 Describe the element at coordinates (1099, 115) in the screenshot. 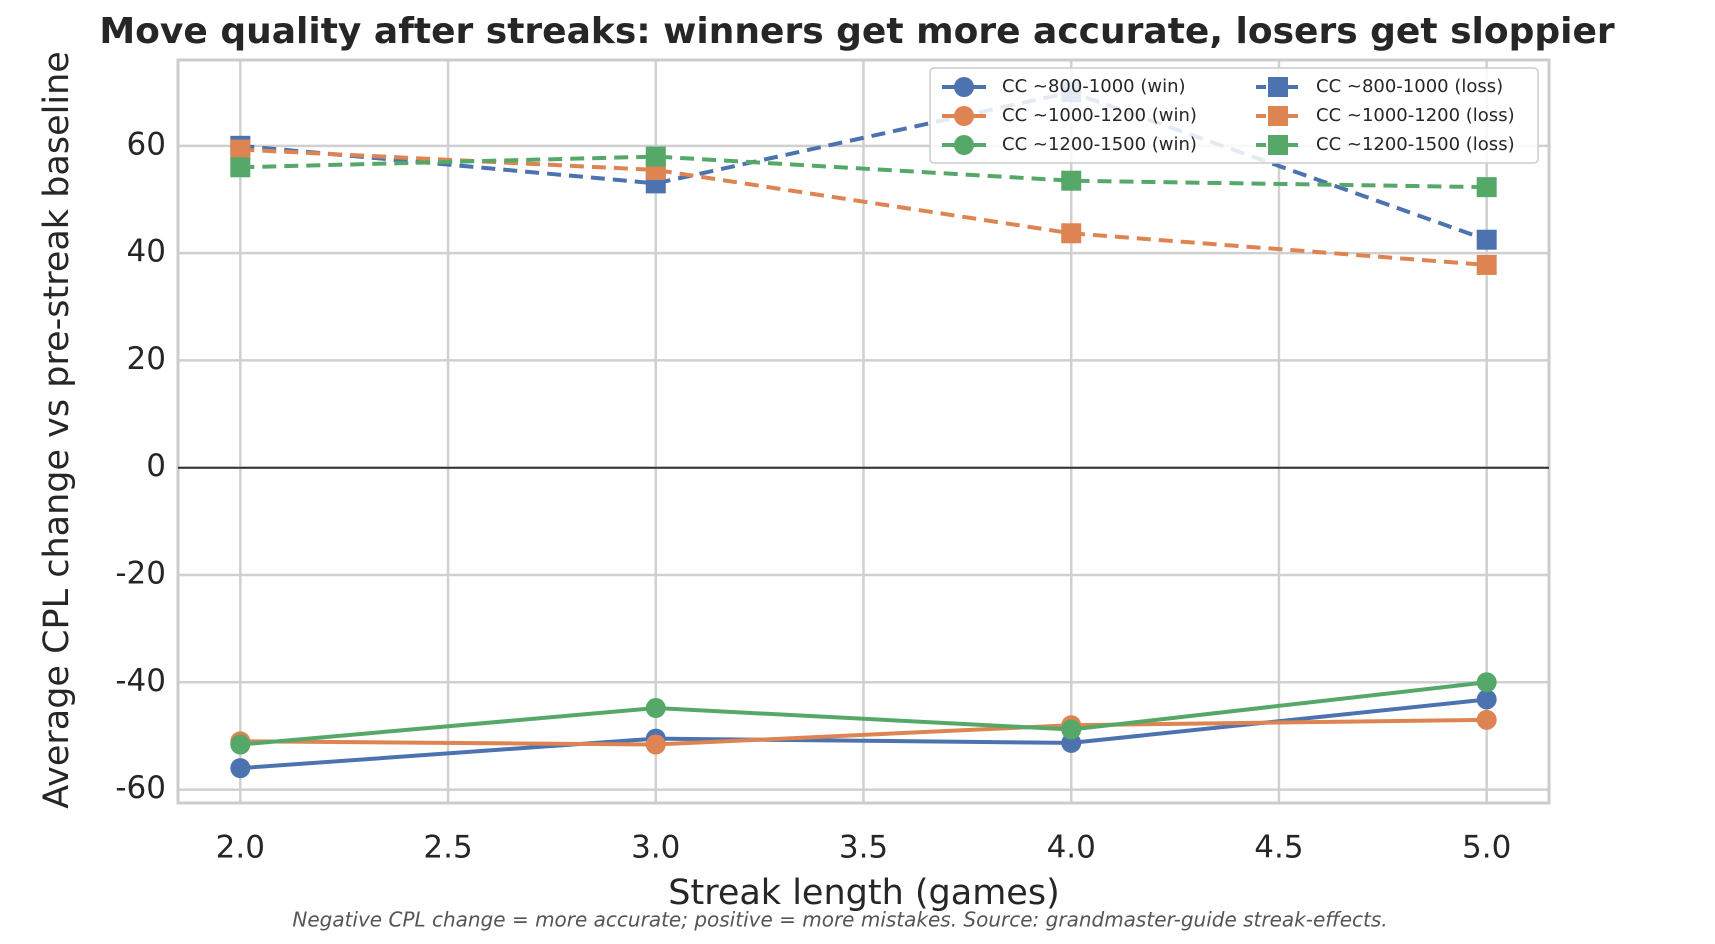

I see `legend-label: CC ~1000-1200 (win)` at that location.